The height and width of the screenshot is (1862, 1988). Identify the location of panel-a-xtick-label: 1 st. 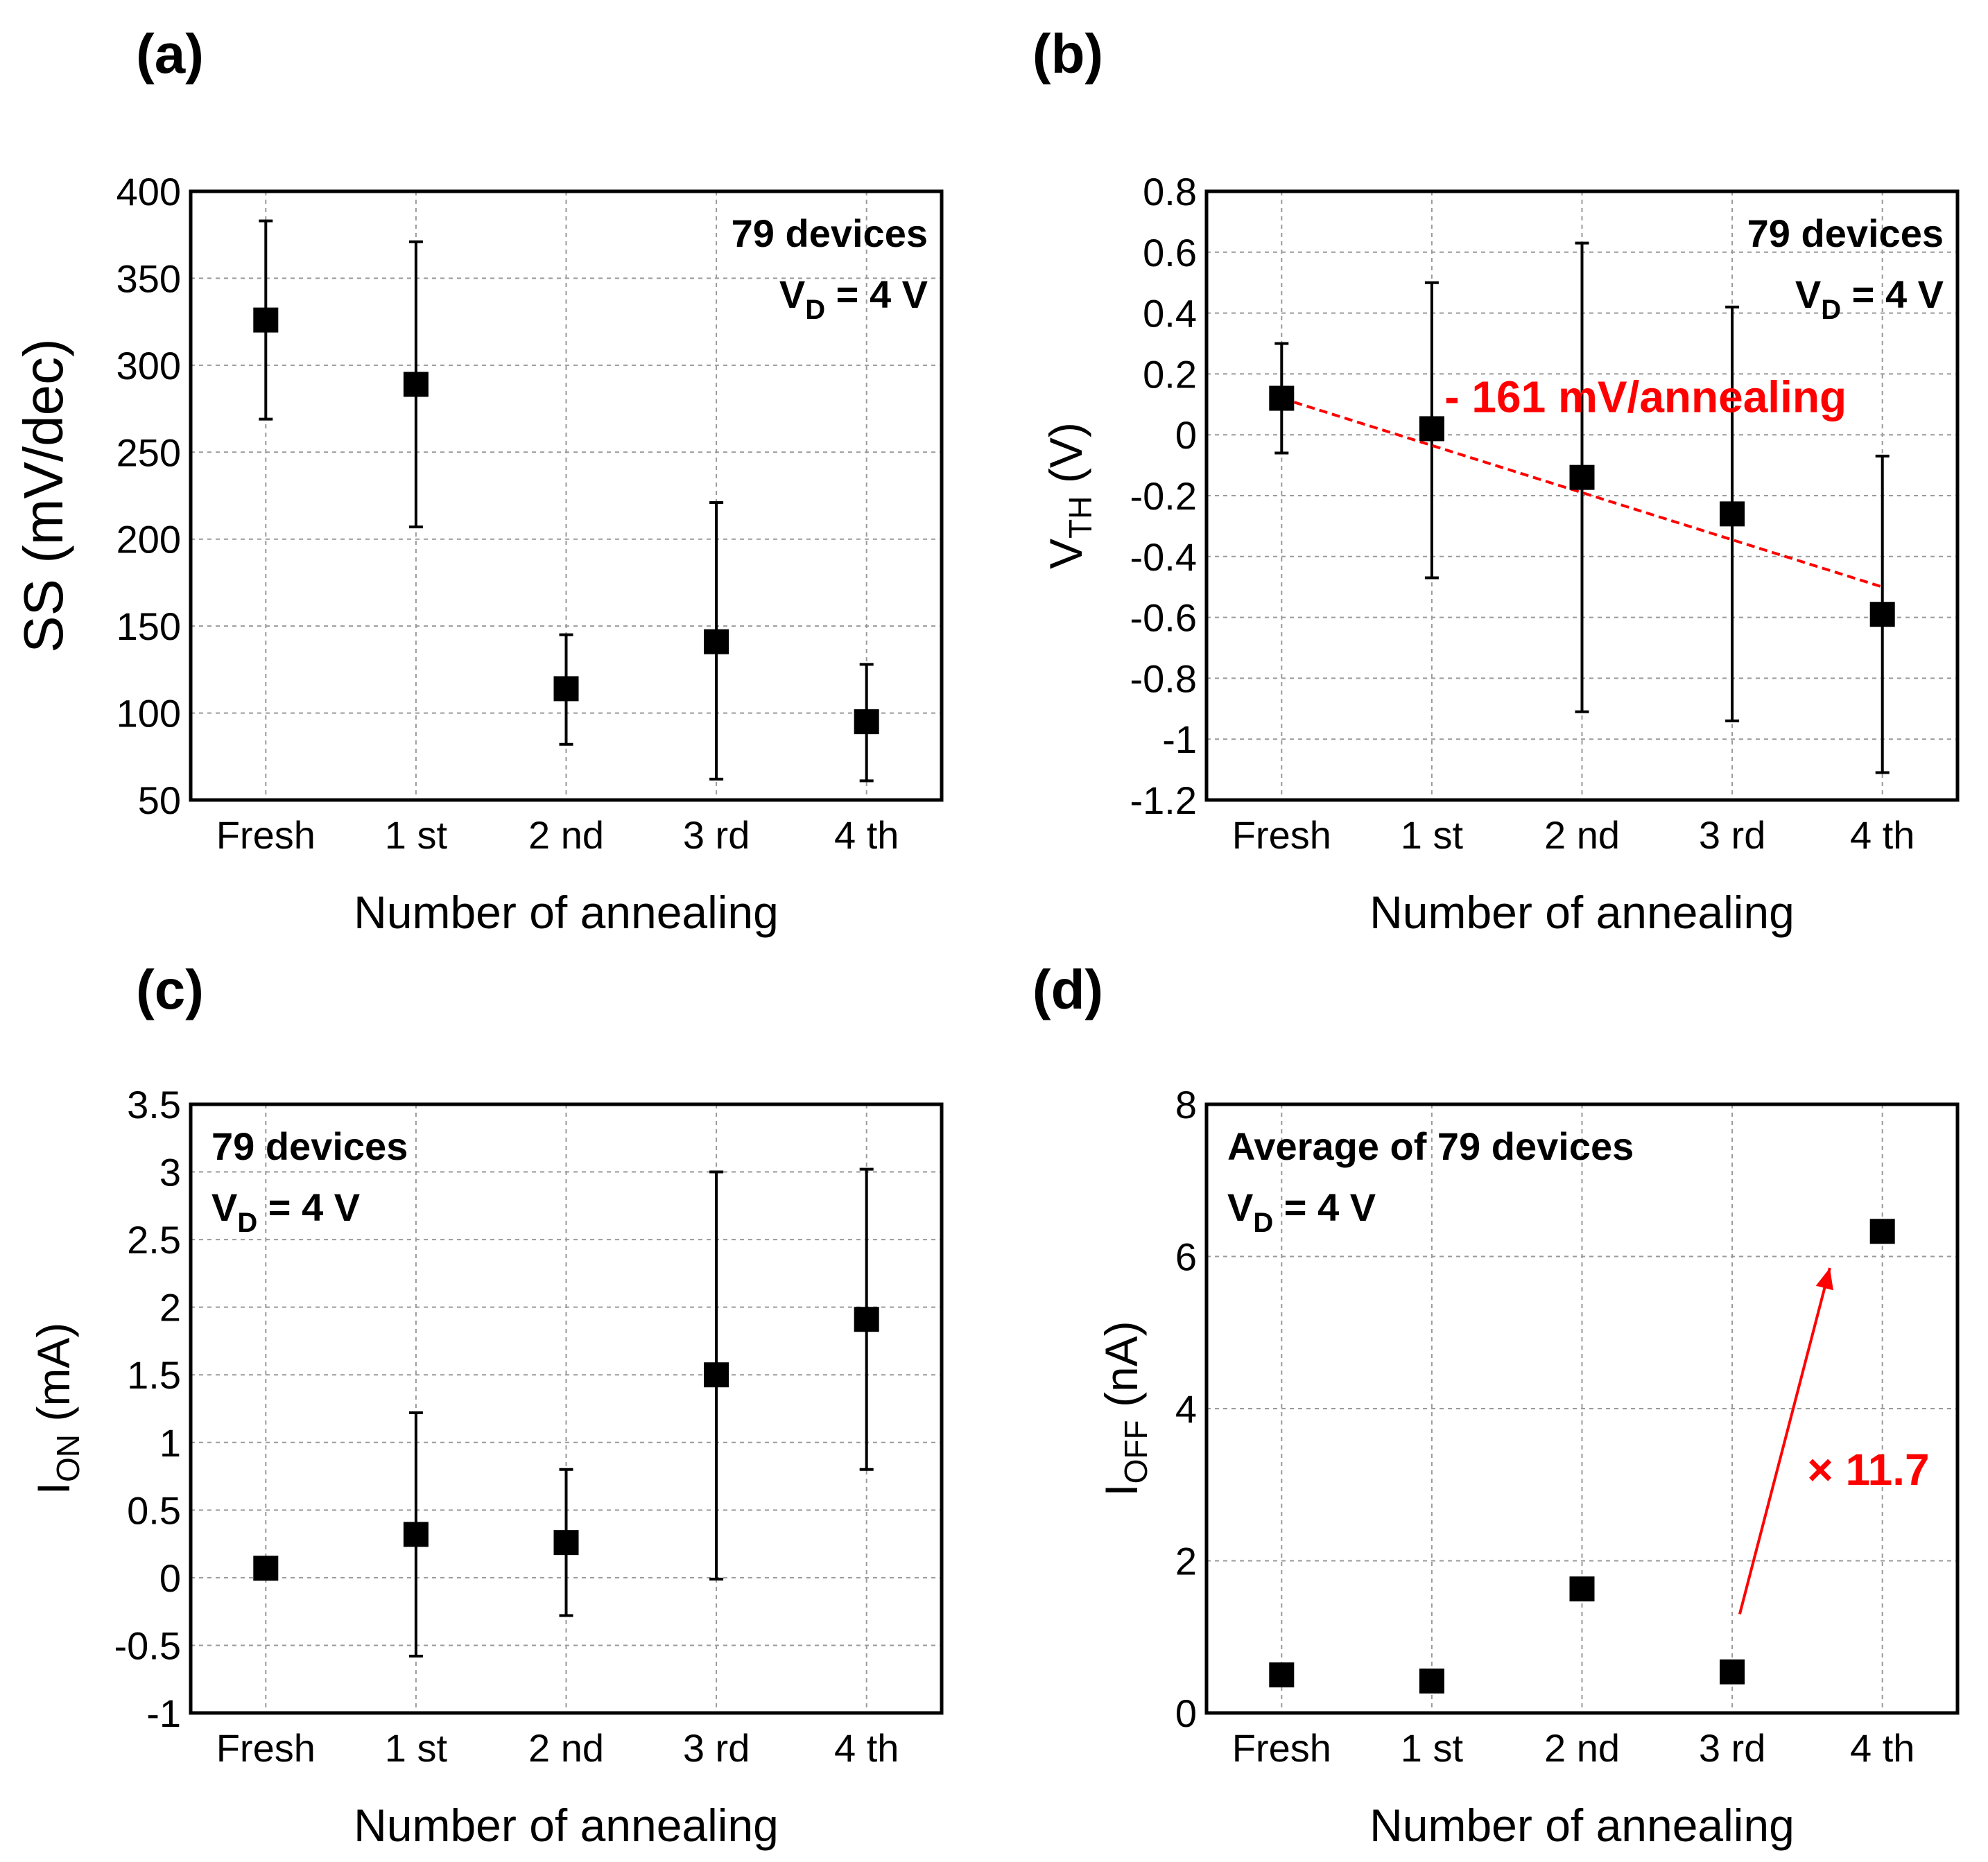
(416, 835).